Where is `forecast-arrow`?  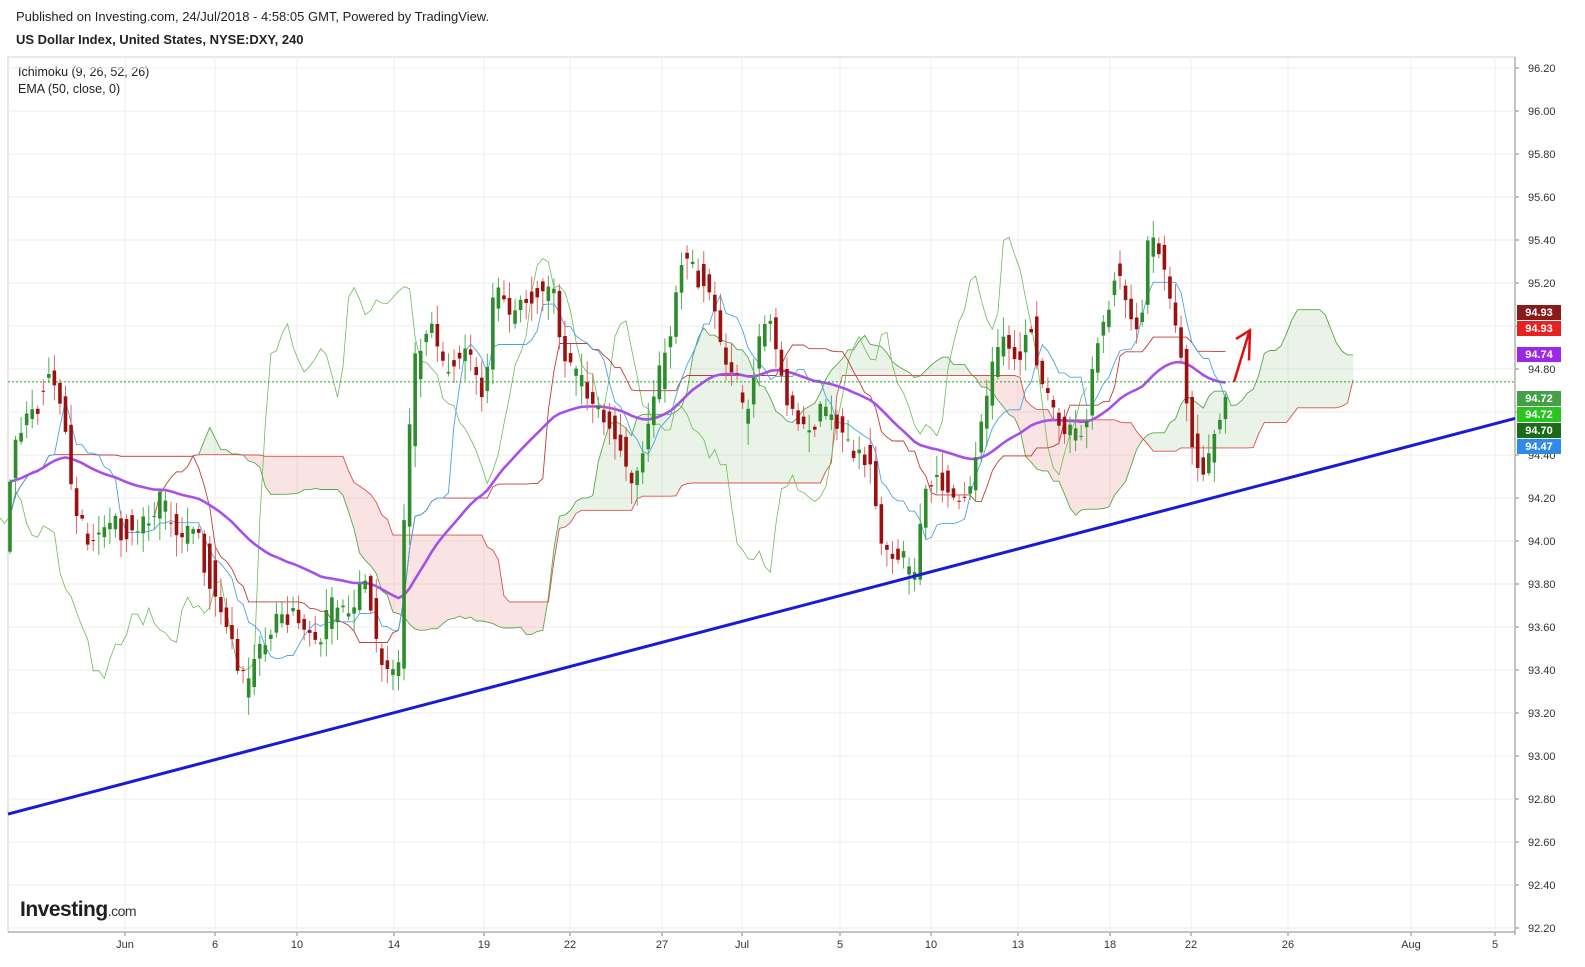
forecast-arrow is located at coordinates (1241, 357).